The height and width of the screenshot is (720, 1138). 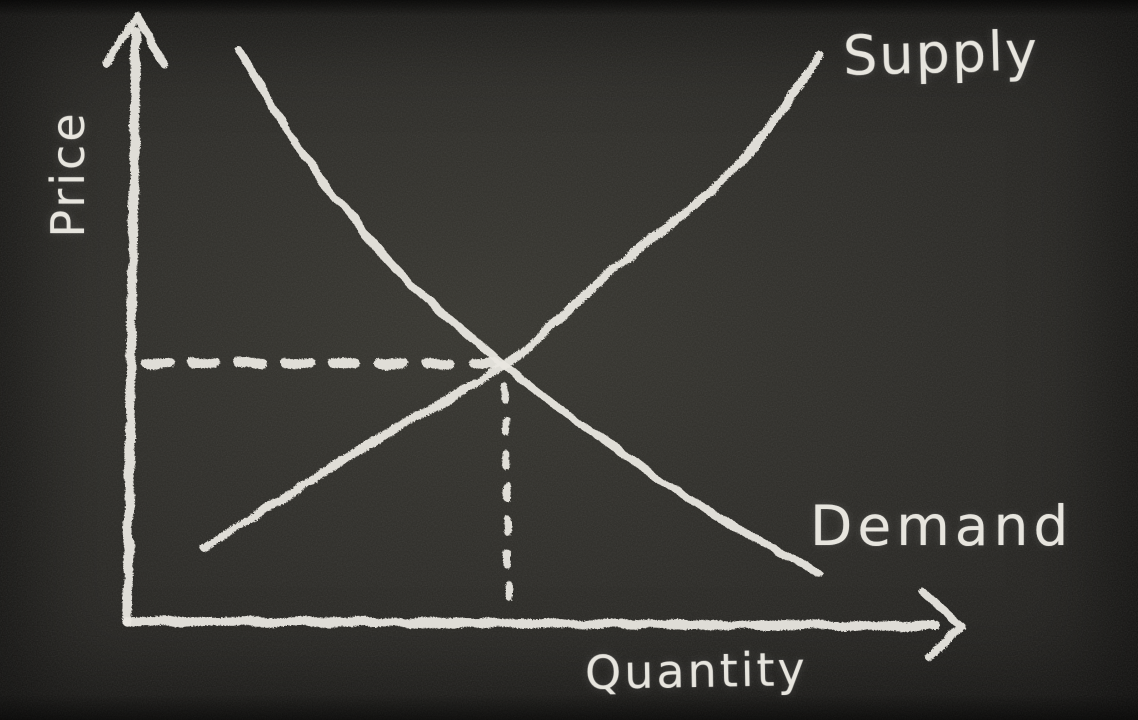 What do you see at coordinates (68, 174) in the screenshot?
I see `y-axis-label: Price` at bounding box center [68, 174].